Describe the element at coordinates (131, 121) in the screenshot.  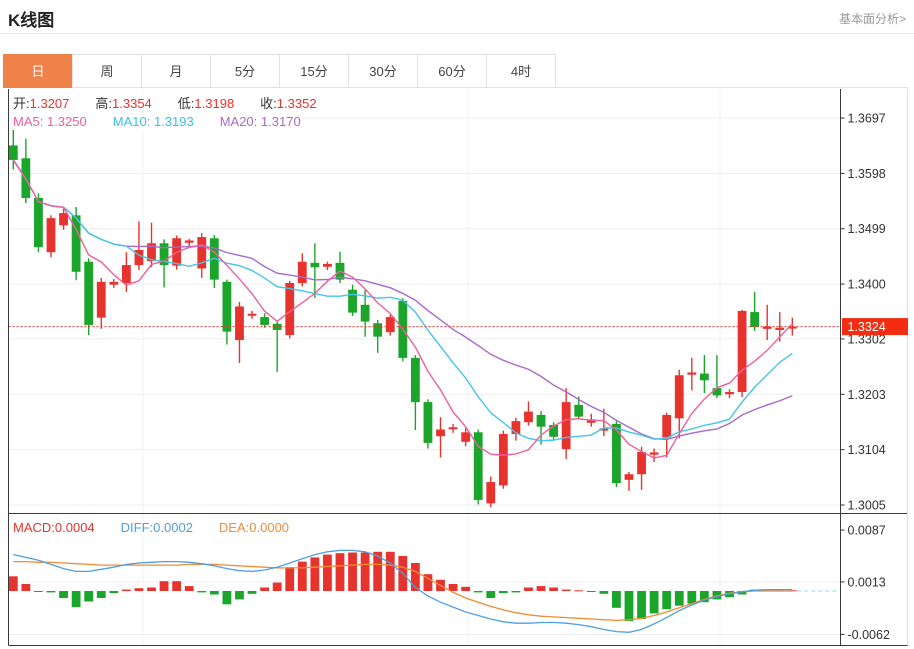
I see `ma10-label: MA10:` at that location.